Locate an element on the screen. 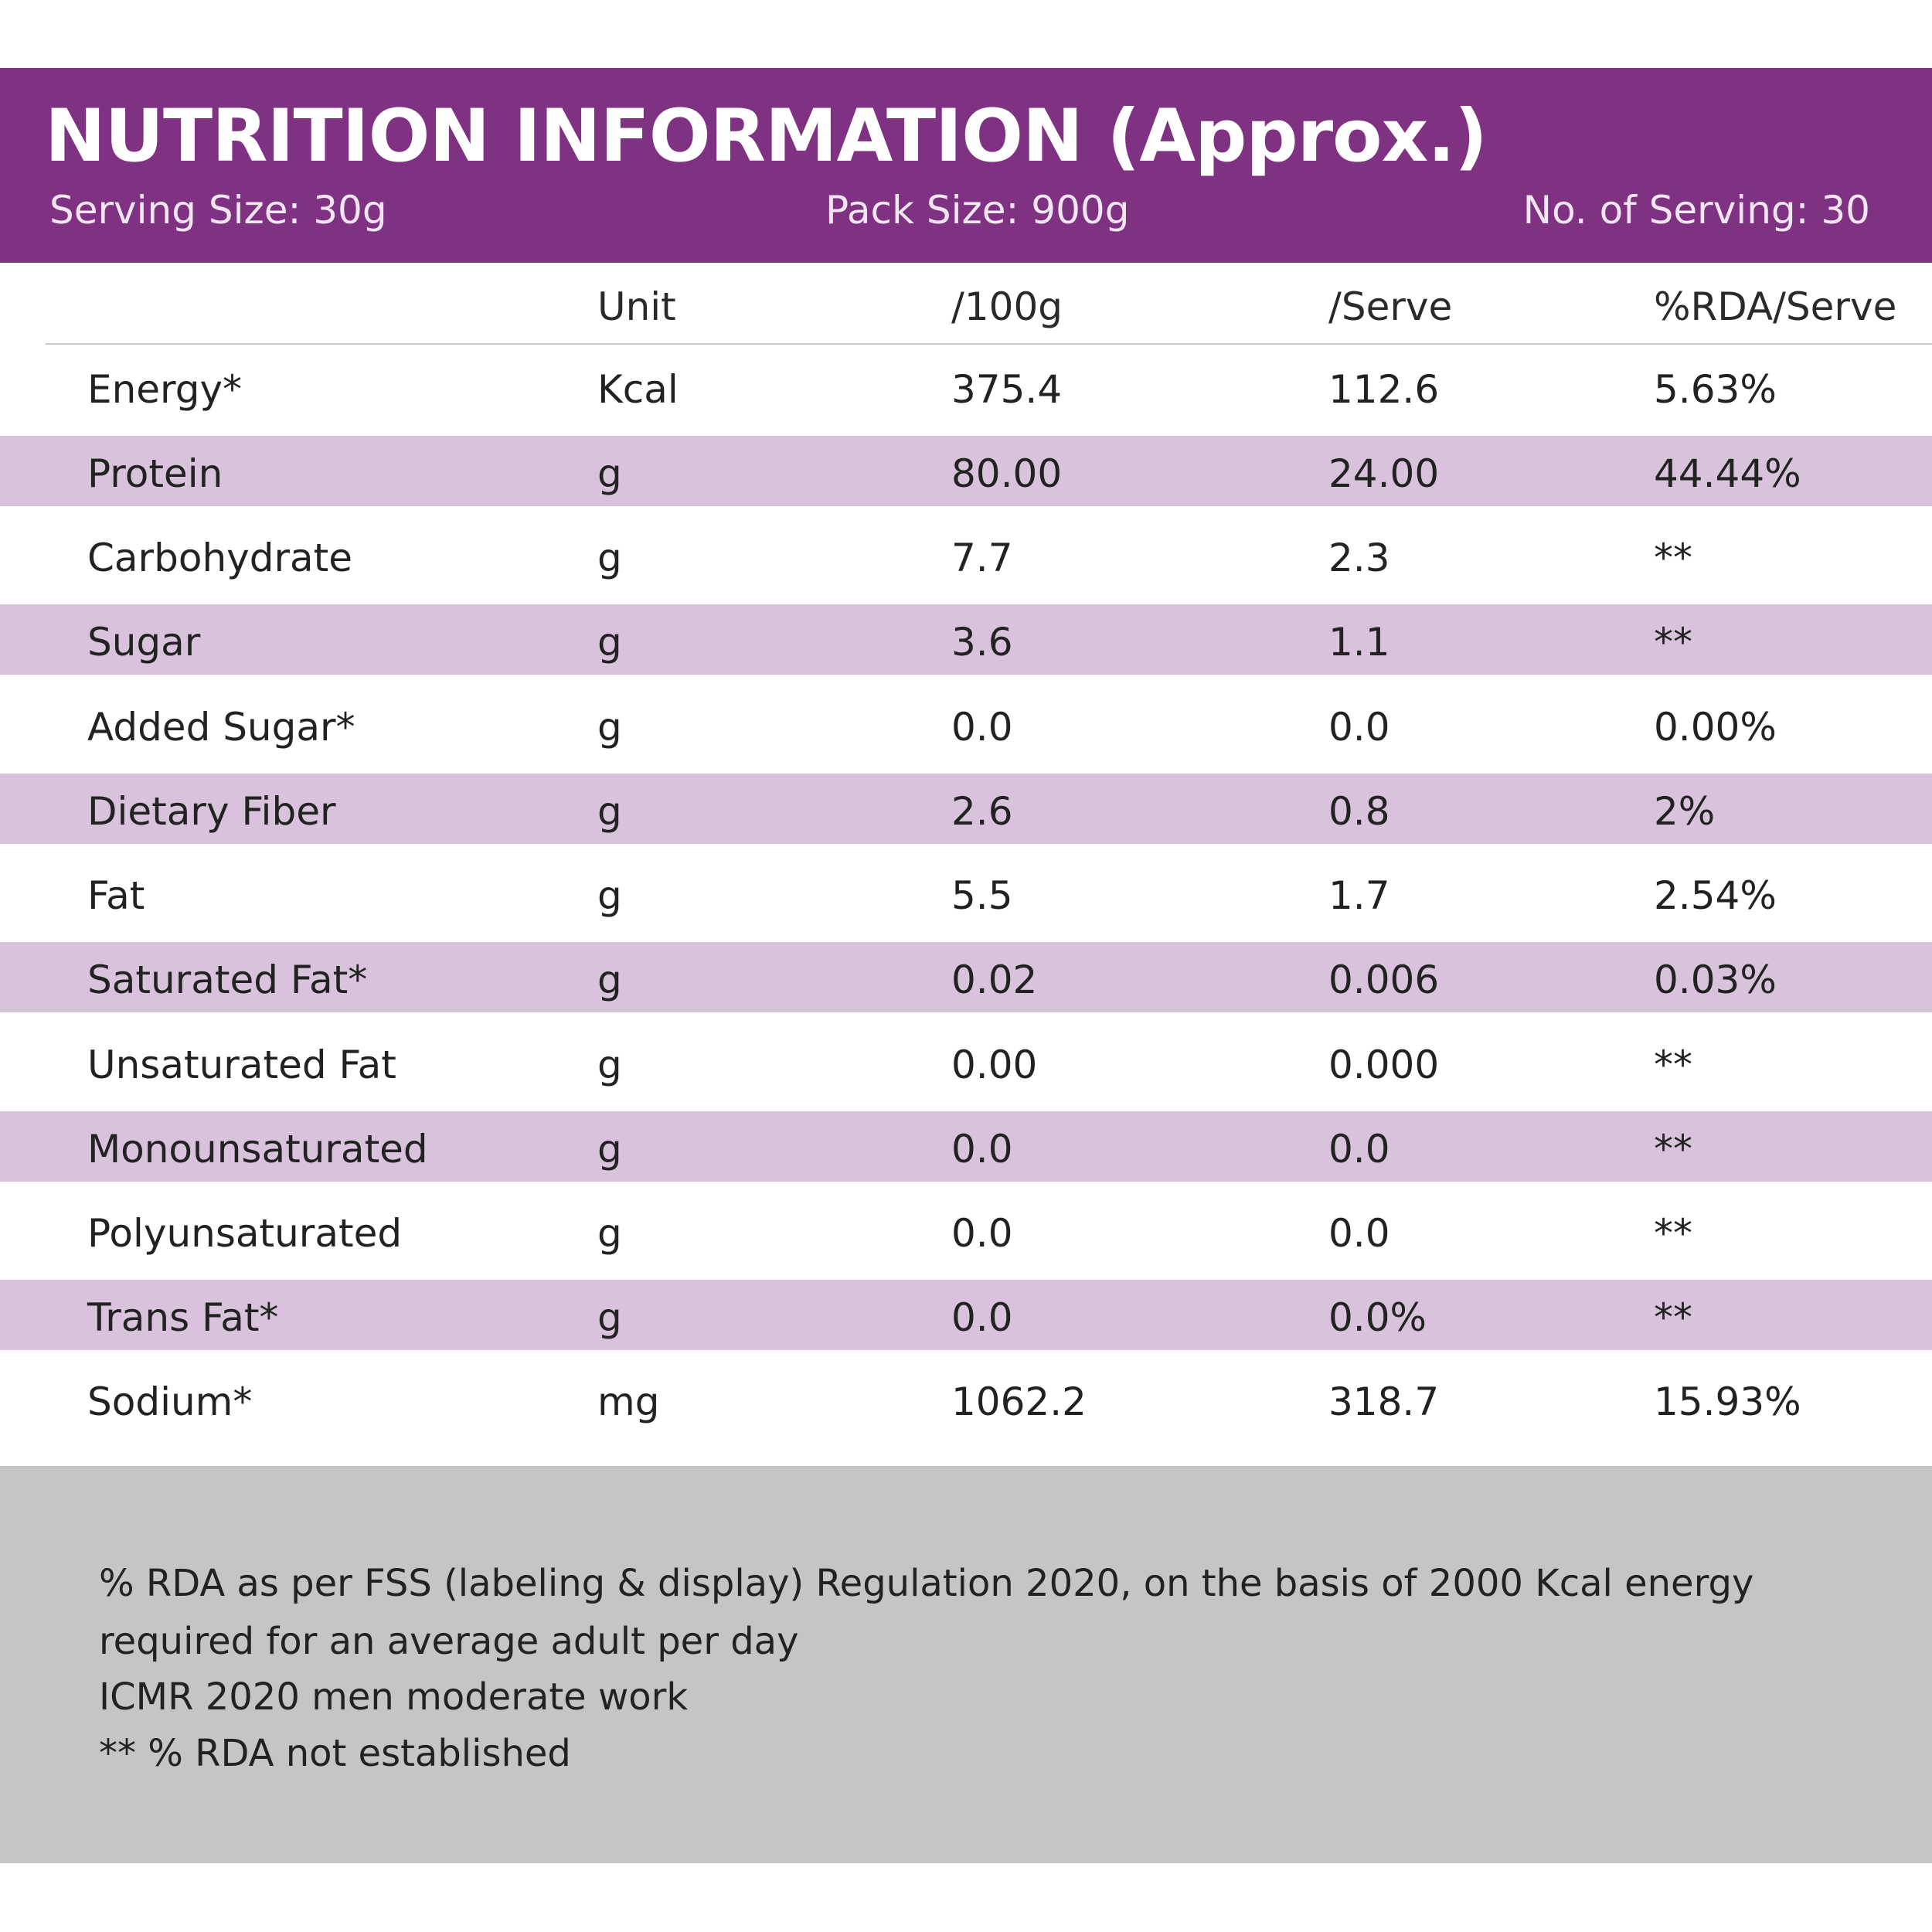 This screenshot has height=1932, width=1932. servings: No. of Serving: 30 is located at coordinates (1696, 211).